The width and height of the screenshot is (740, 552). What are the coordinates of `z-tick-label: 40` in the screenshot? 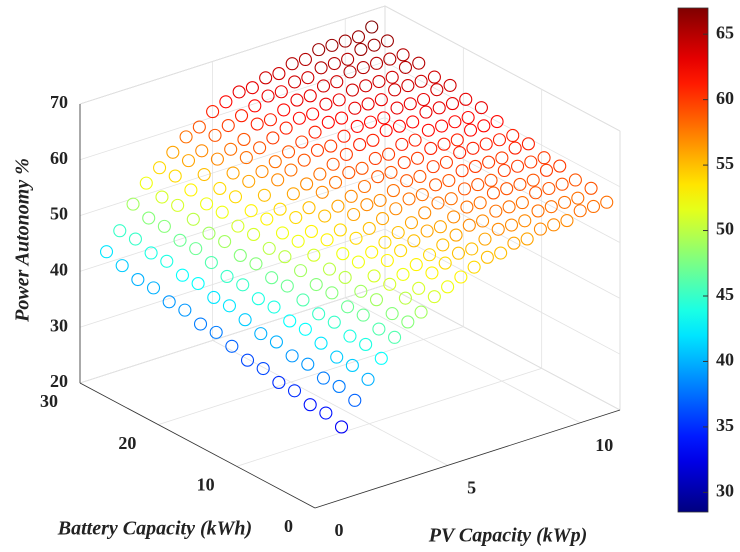 It's located at (59, 270).